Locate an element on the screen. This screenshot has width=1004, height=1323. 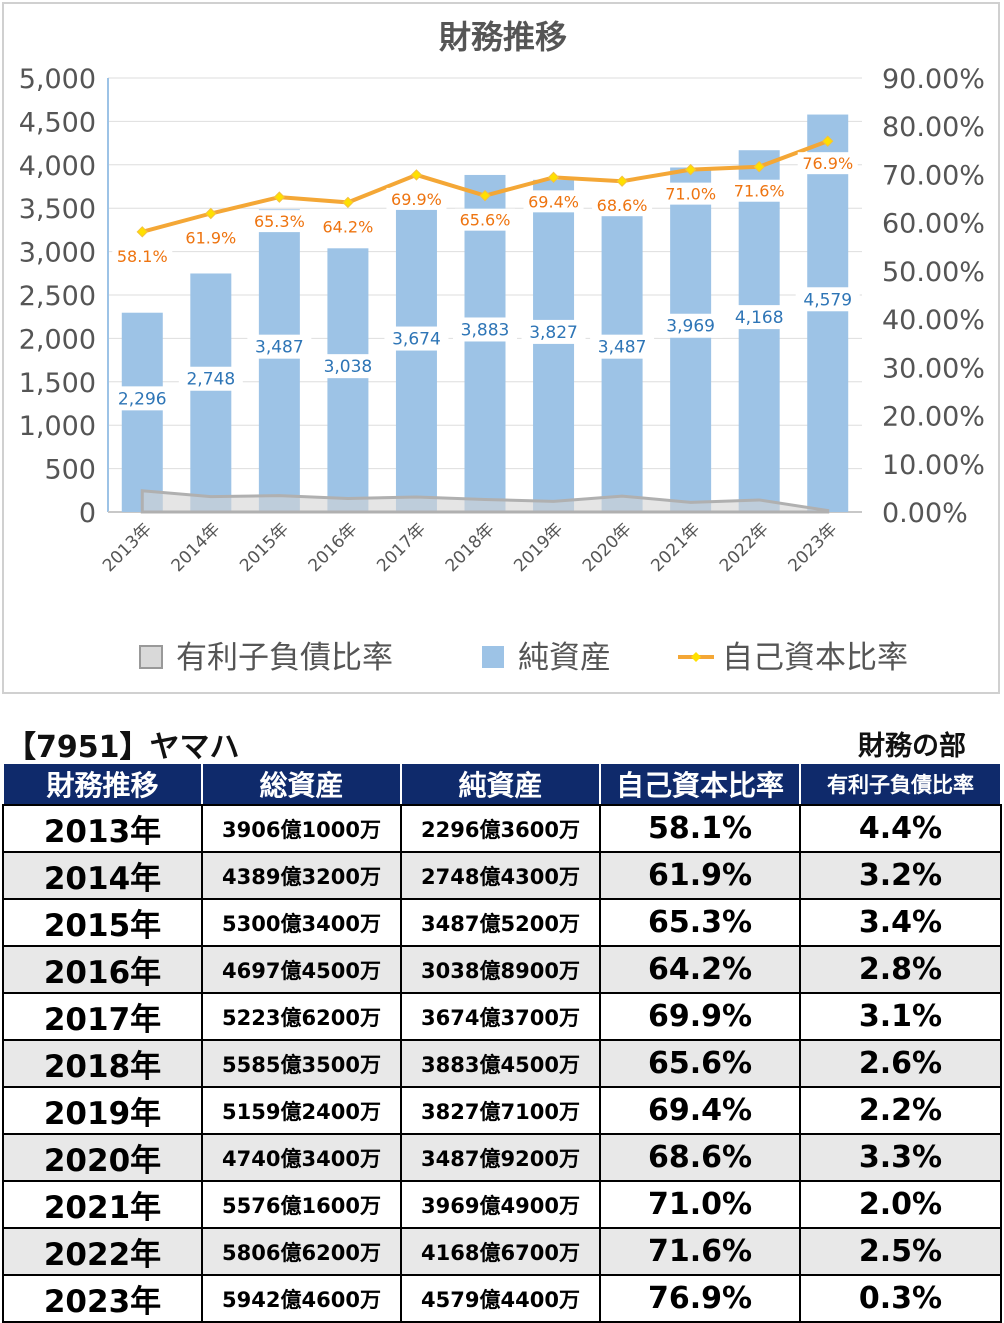
cell-debt-ratio: 2.8% is located at coordinates (900, 969).